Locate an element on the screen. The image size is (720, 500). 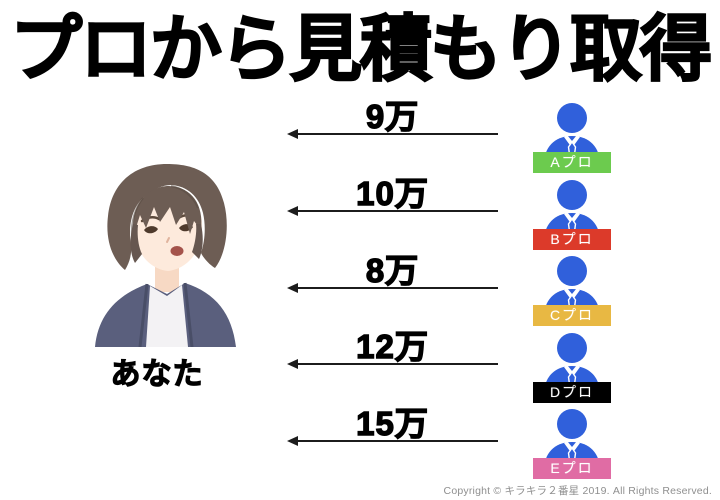
quote-row: 9万 is located at coordinates (392, 118).